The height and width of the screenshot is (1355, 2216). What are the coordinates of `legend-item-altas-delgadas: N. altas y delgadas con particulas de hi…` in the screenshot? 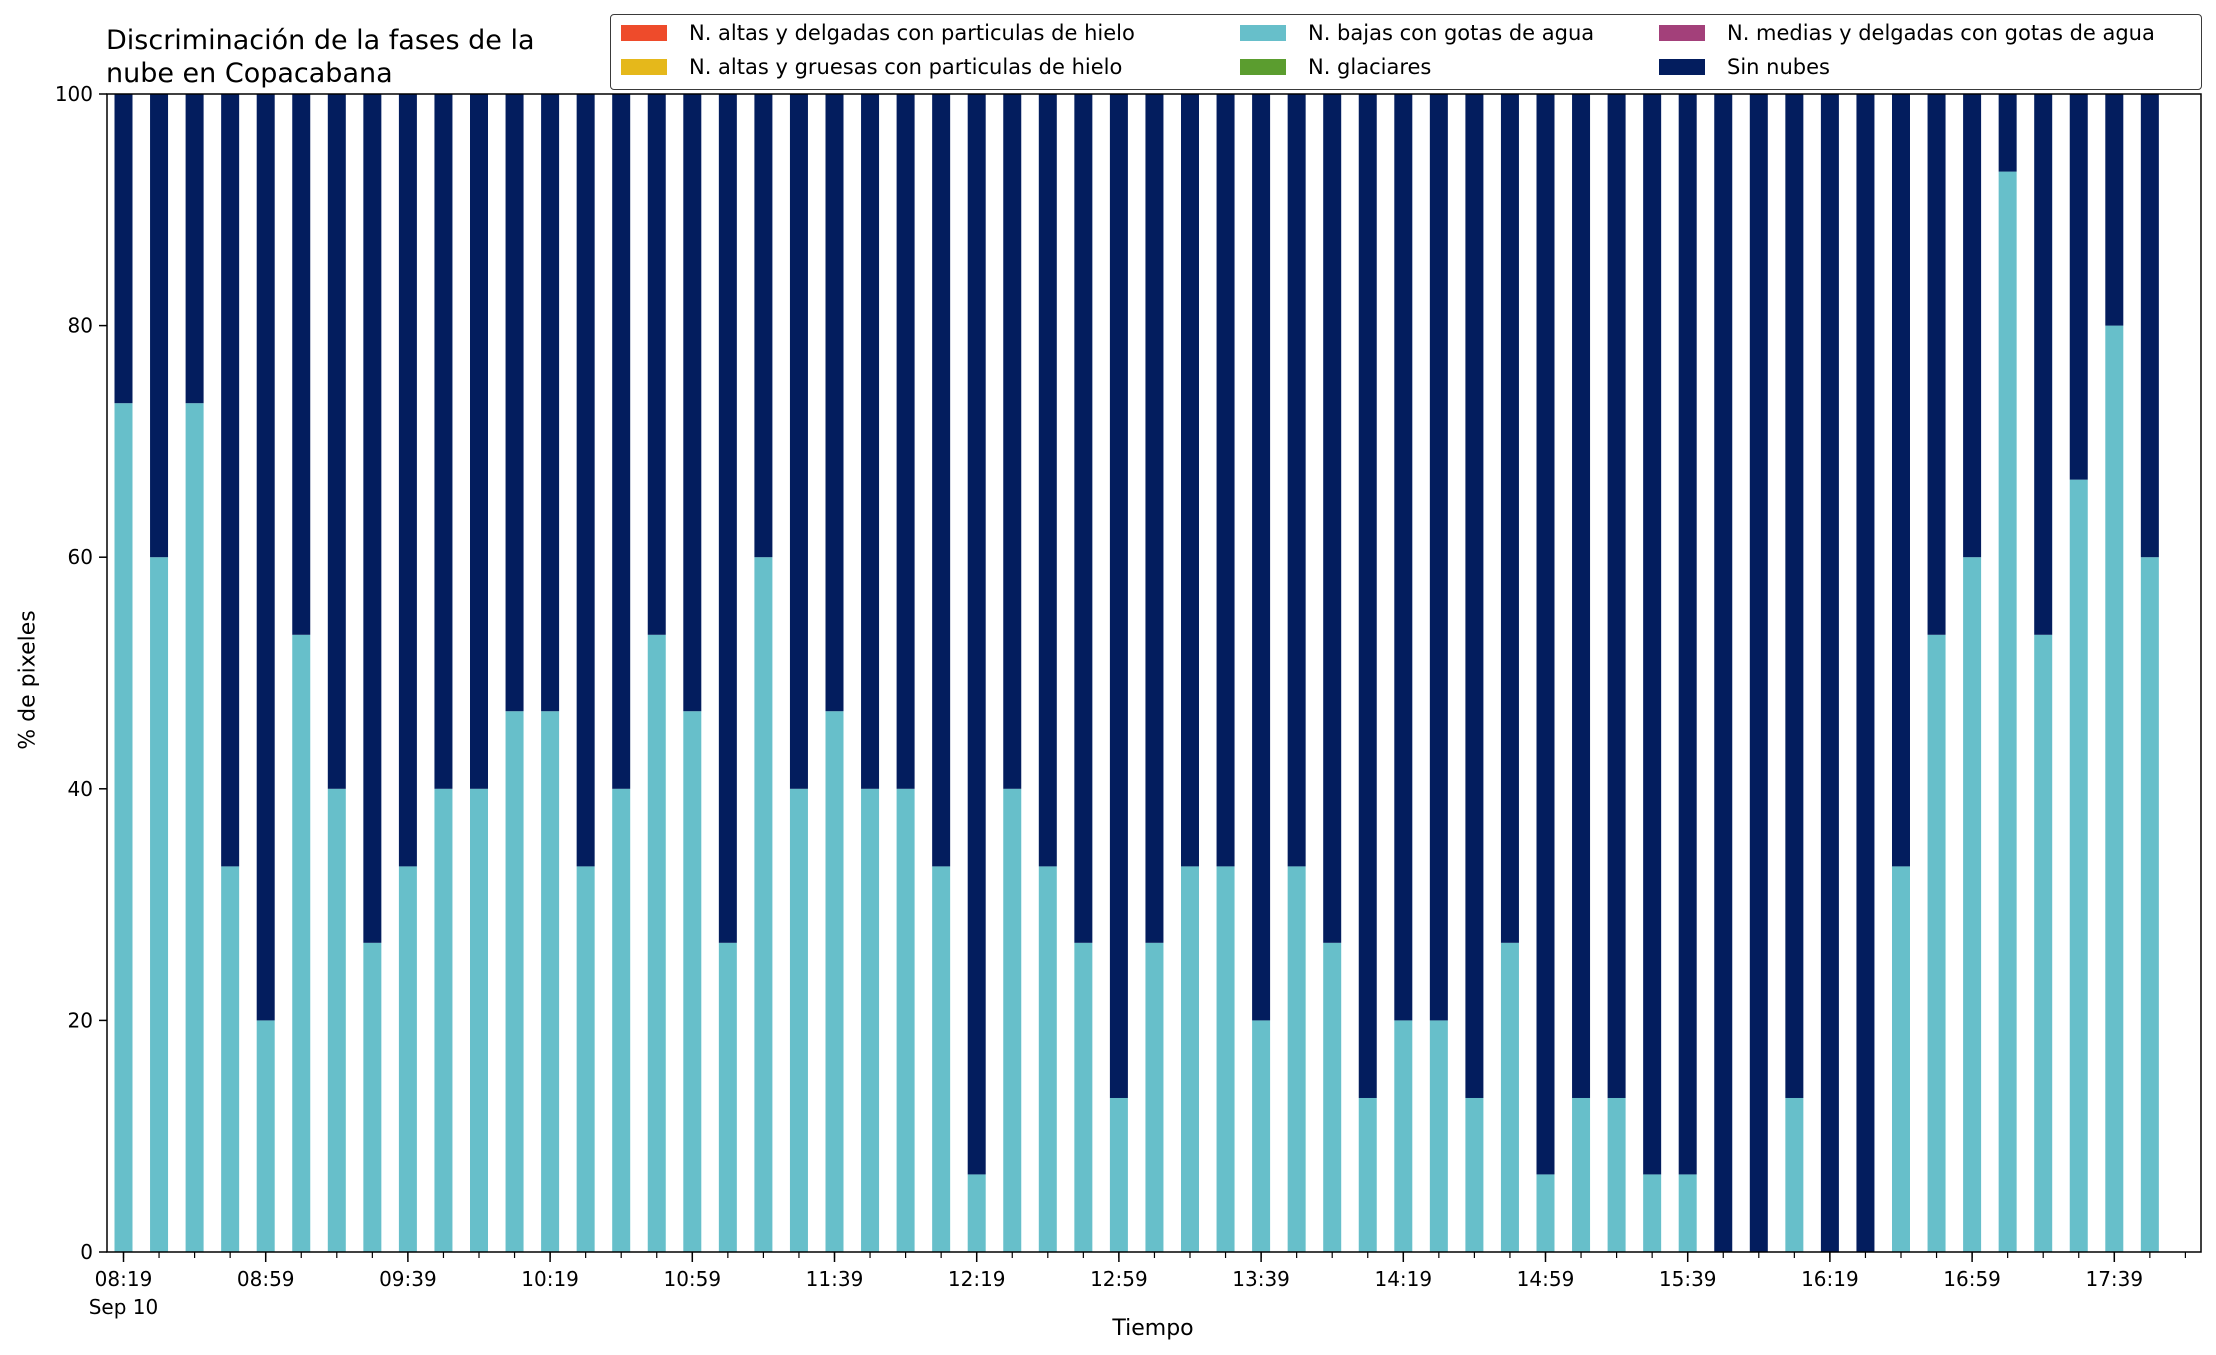 It's located at (878, 33).